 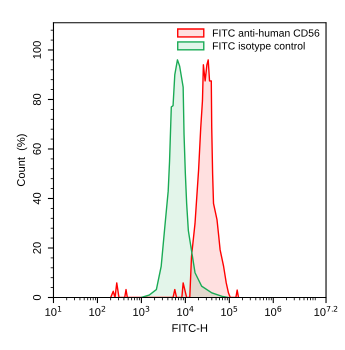 I want to click on y-tick-label: 0, so click(x=36, y=297).